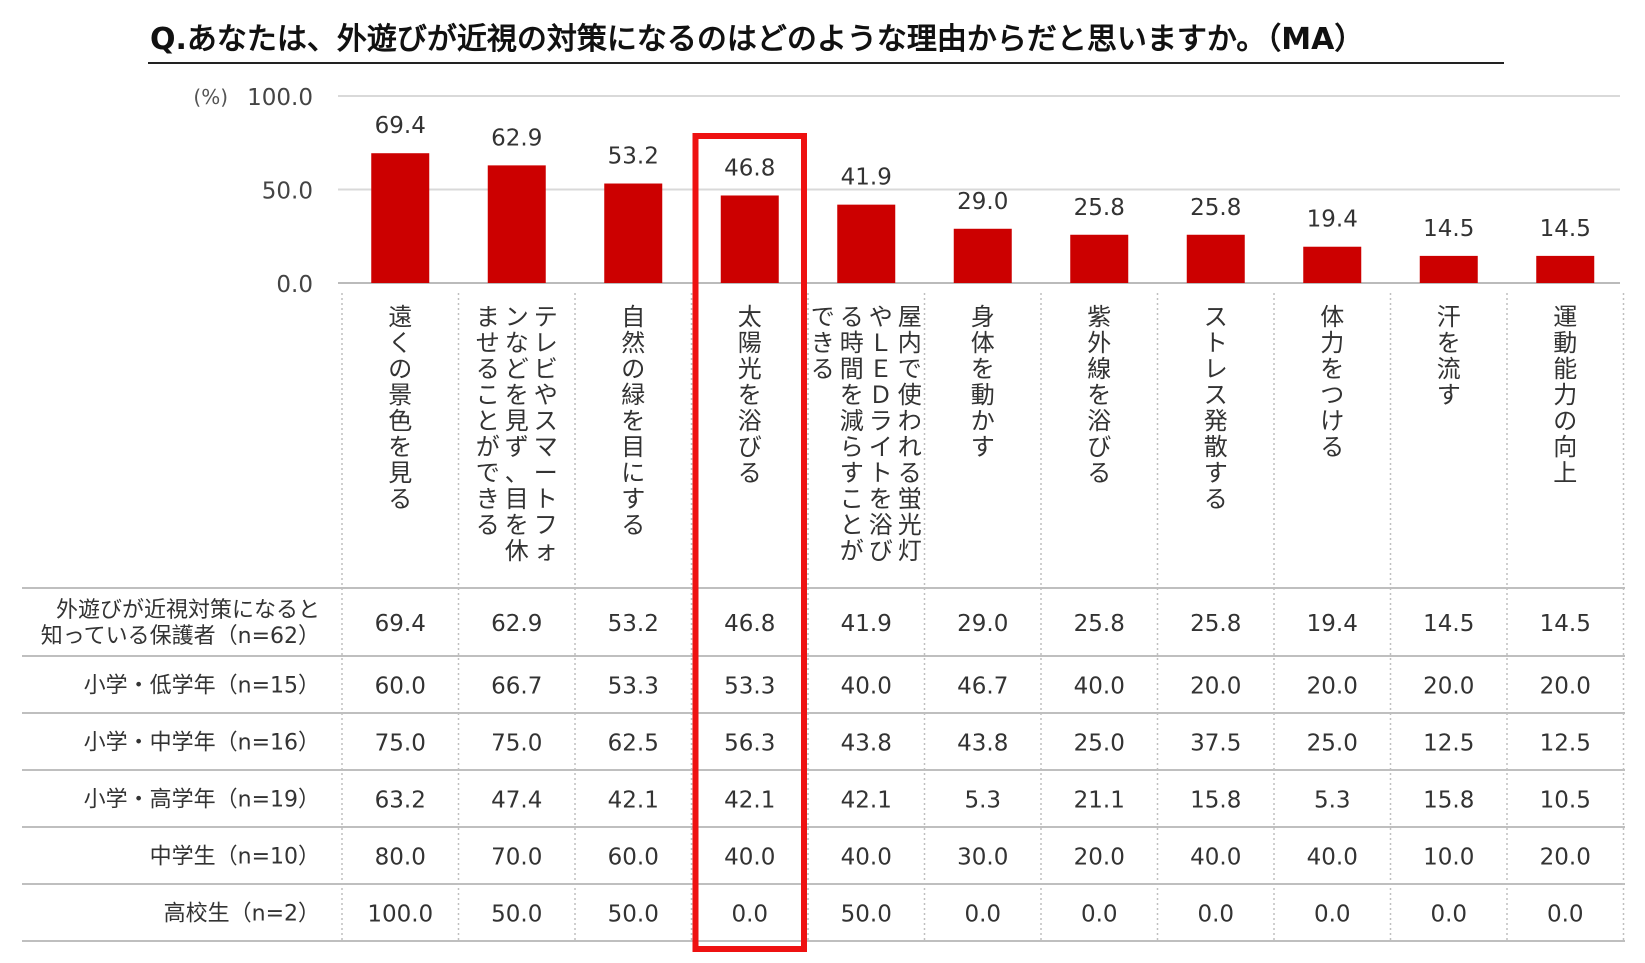  What do you see at coordinates (188, 610) in the screenshot?
I see `table-row-label: 外遊びが近視対策になると` at bounding box center [188, 610].